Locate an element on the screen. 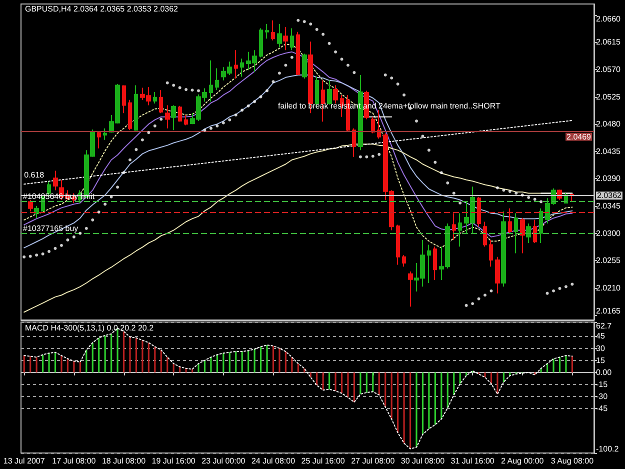 Image resolution: width=625 pixels, height=469 pixels. series-label: 0.618 is located at coordinates (34, 175).